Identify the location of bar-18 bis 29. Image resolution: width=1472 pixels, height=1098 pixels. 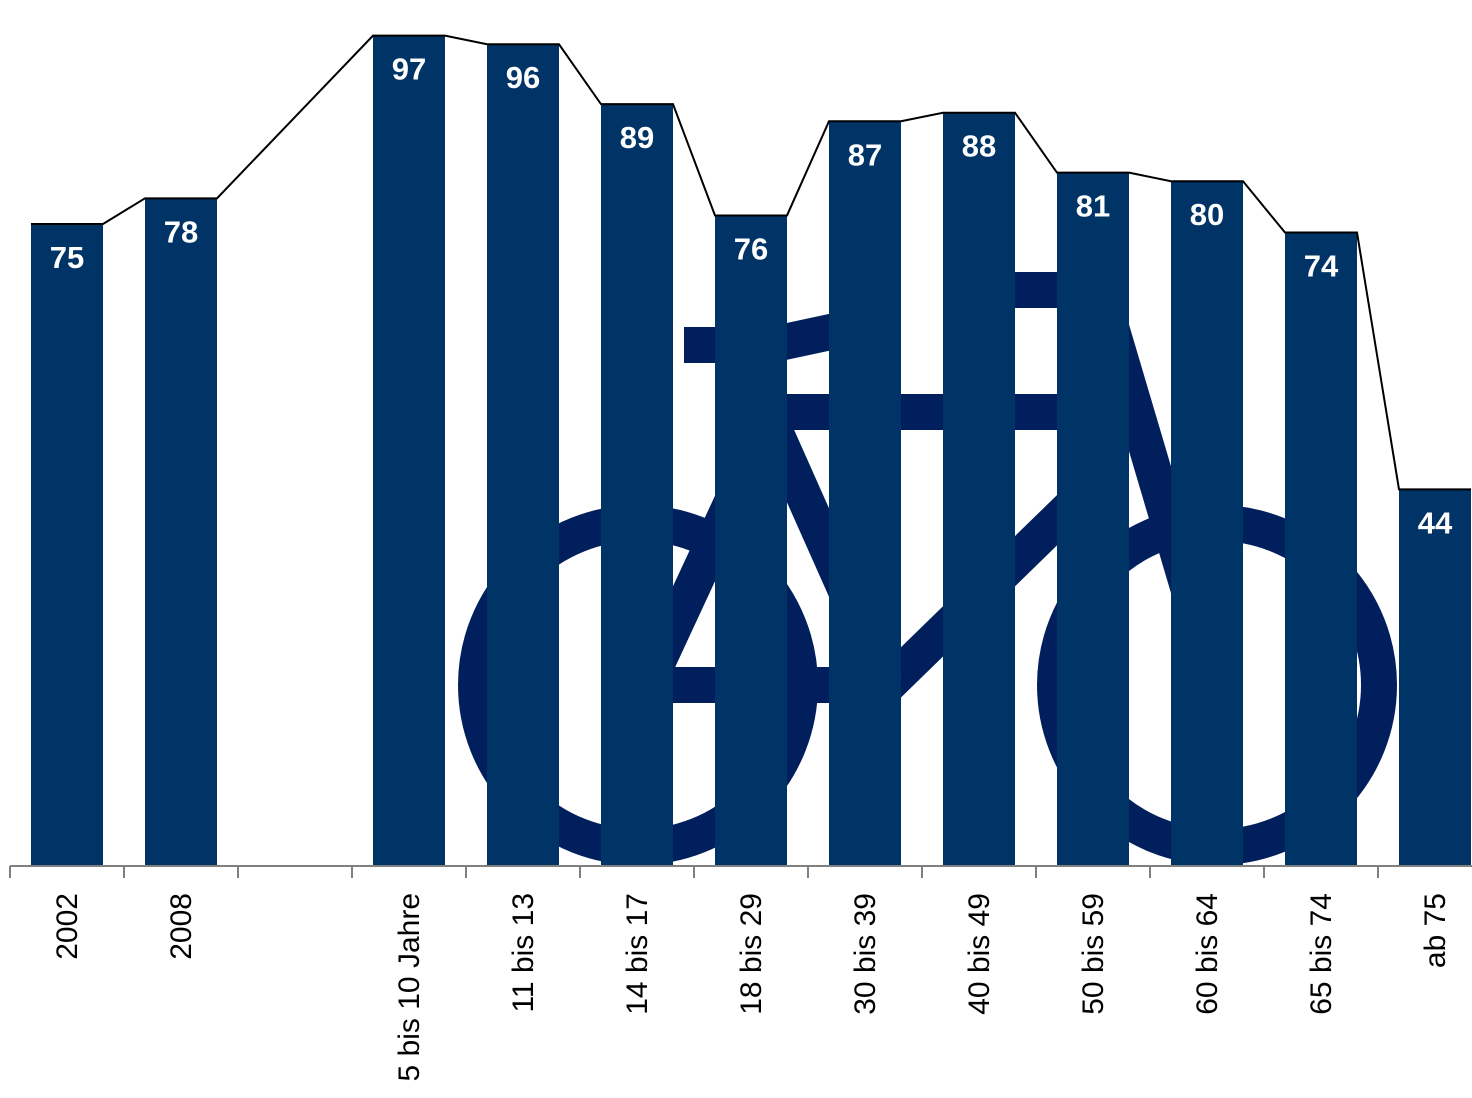
(751, 540).